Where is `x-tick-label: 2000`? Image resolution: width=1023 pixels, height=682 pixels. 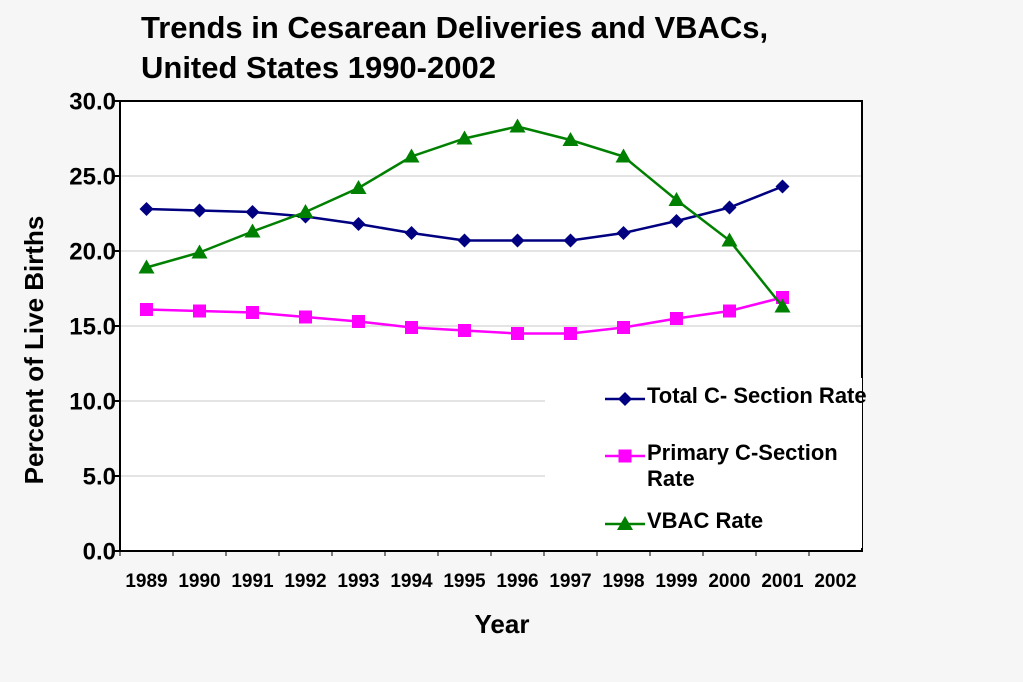
x-tick-label: 2000 is located at coordinates (729, 581).